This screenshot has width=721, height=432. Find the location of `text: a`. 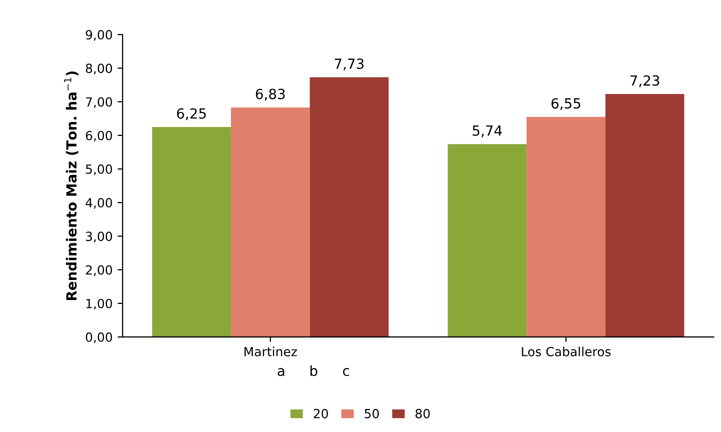

text: a is located at coordinates (281, 372).